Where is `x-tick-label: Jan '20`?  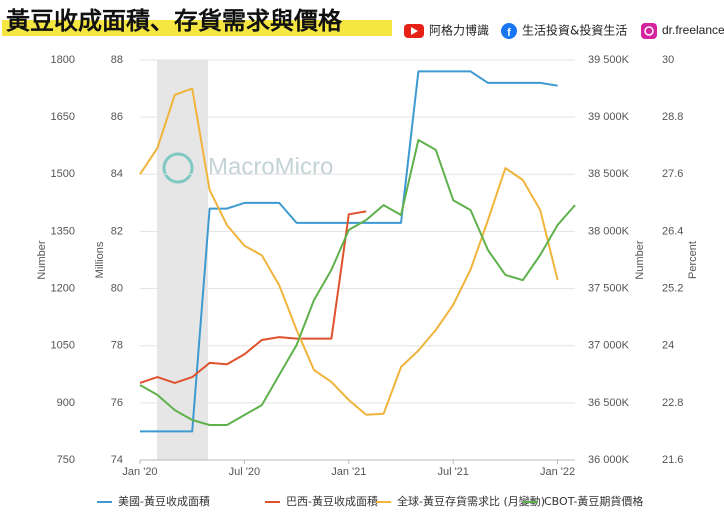 x-tick-label: Jan '20 is located at coordinates (139, 472).